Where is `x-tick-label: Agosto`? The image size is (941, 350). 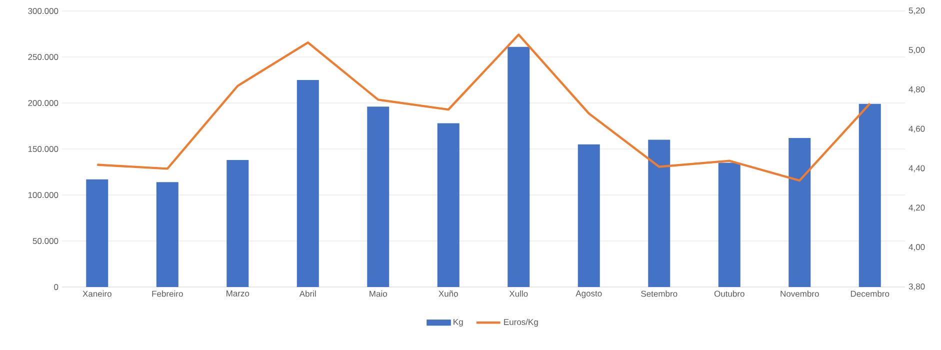
x-tick-label: Agosto is located at coordinates (589, 294).